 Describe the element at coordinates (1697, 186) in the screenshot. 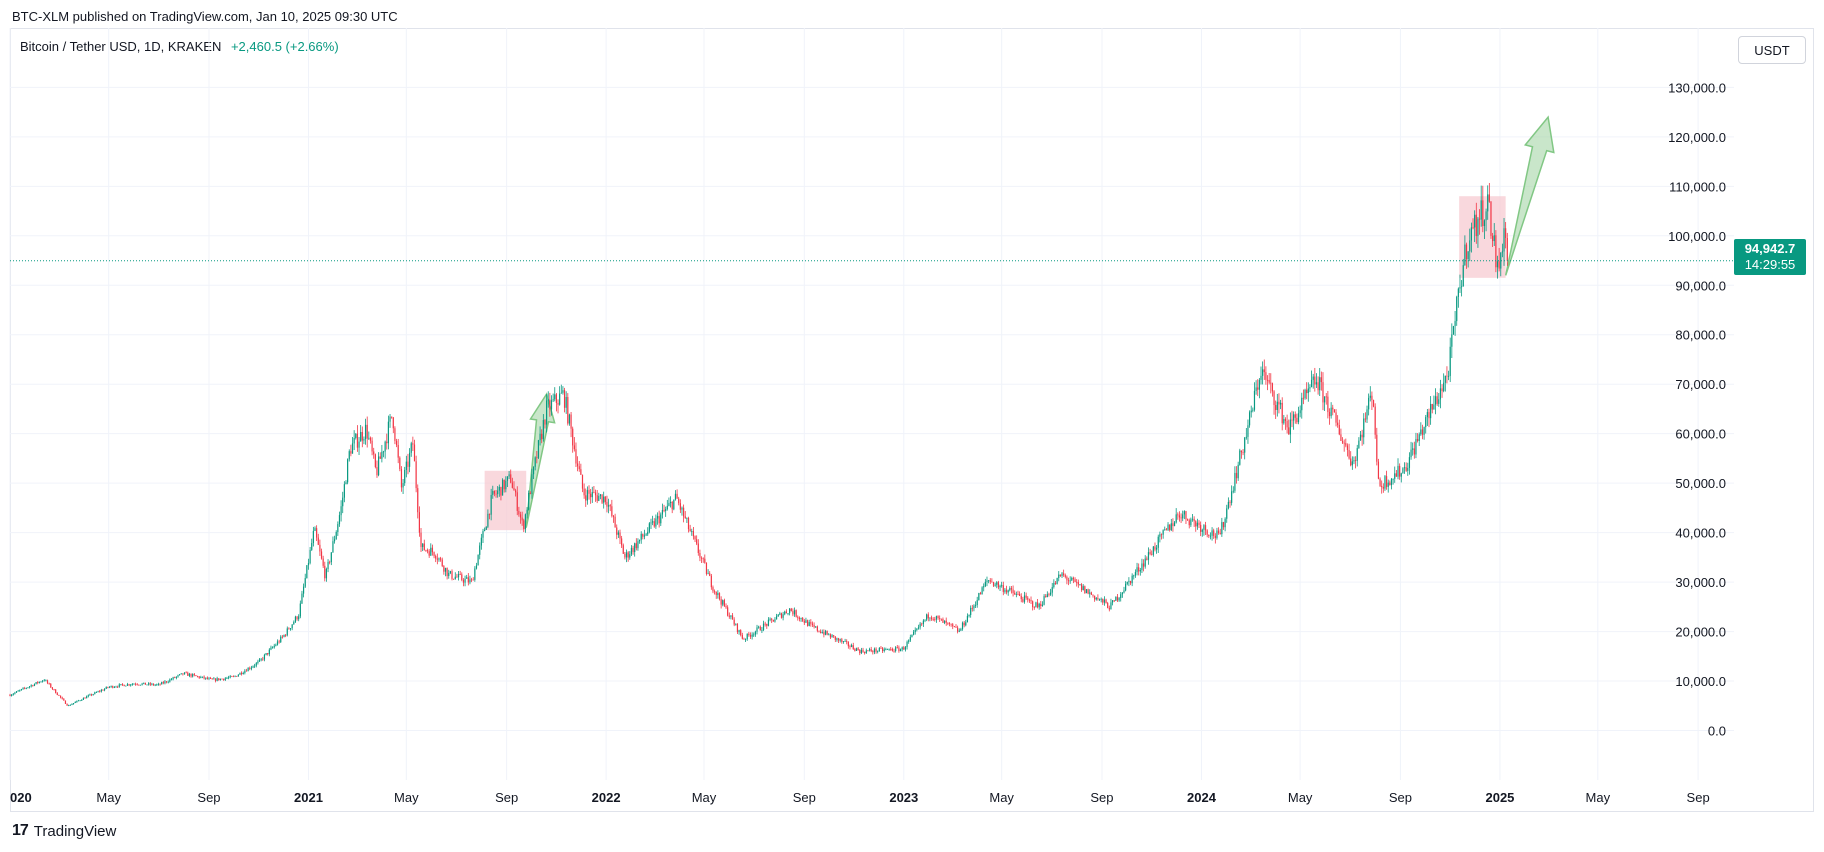

I see `price-tick-label: 110,000.0` at that location.